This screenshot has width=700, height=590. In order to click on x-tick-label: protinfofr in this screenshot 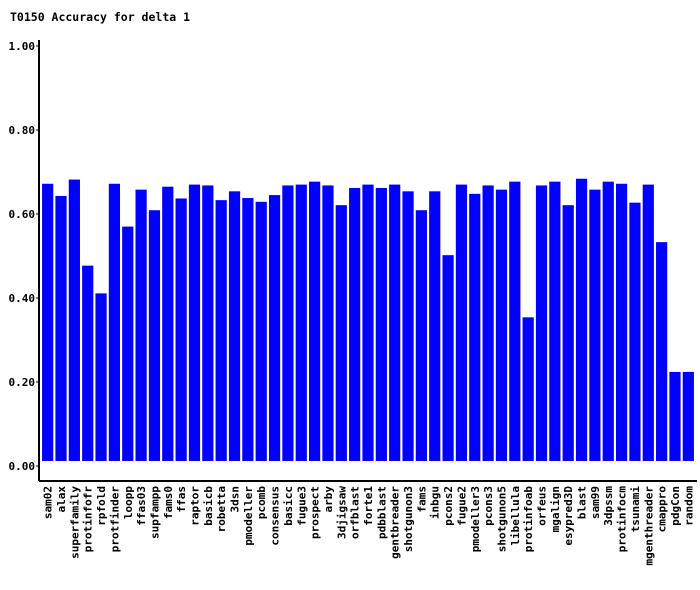, I will do `click(88, 519)`.